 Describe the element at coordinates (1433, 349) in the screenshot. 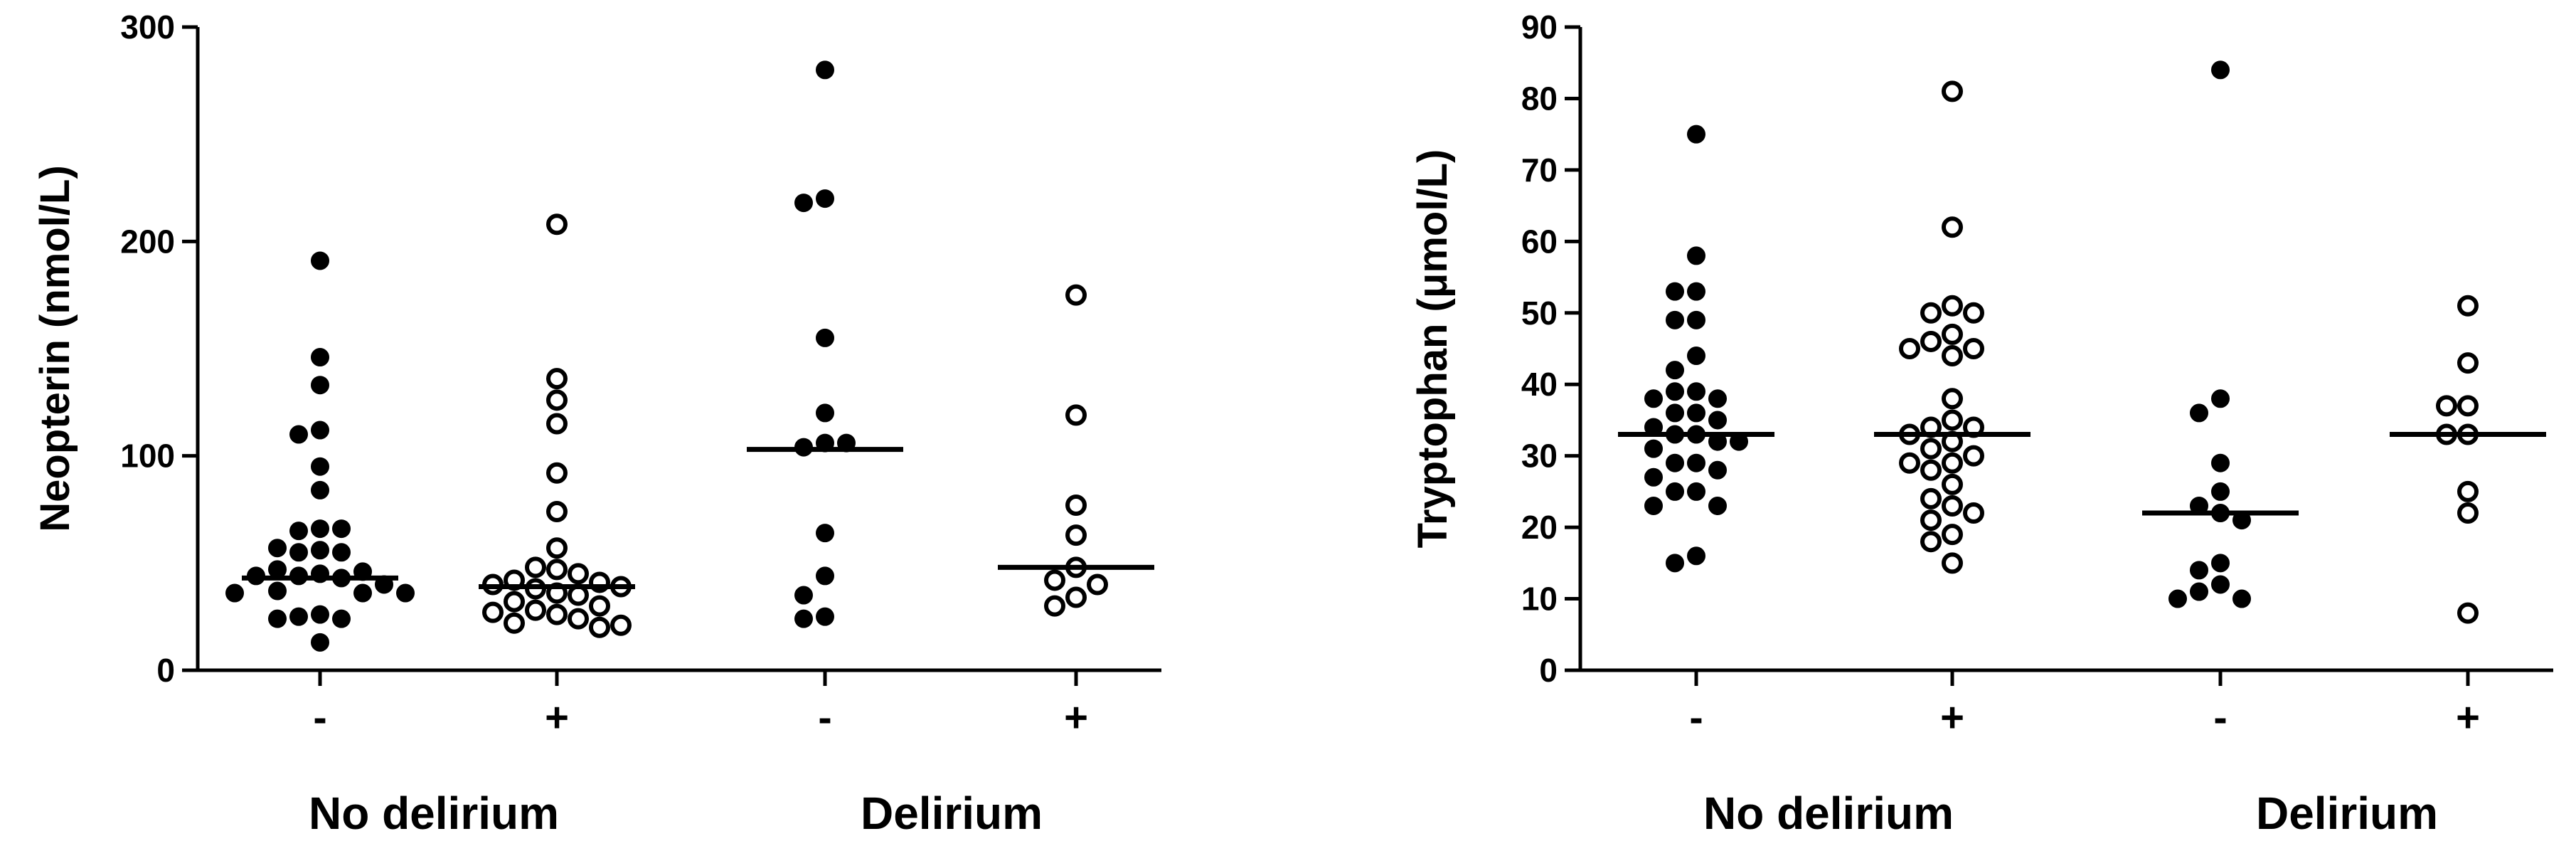

I see `tryptophan-y-axis-title: Tryptophan (μmol/L)` at that location.